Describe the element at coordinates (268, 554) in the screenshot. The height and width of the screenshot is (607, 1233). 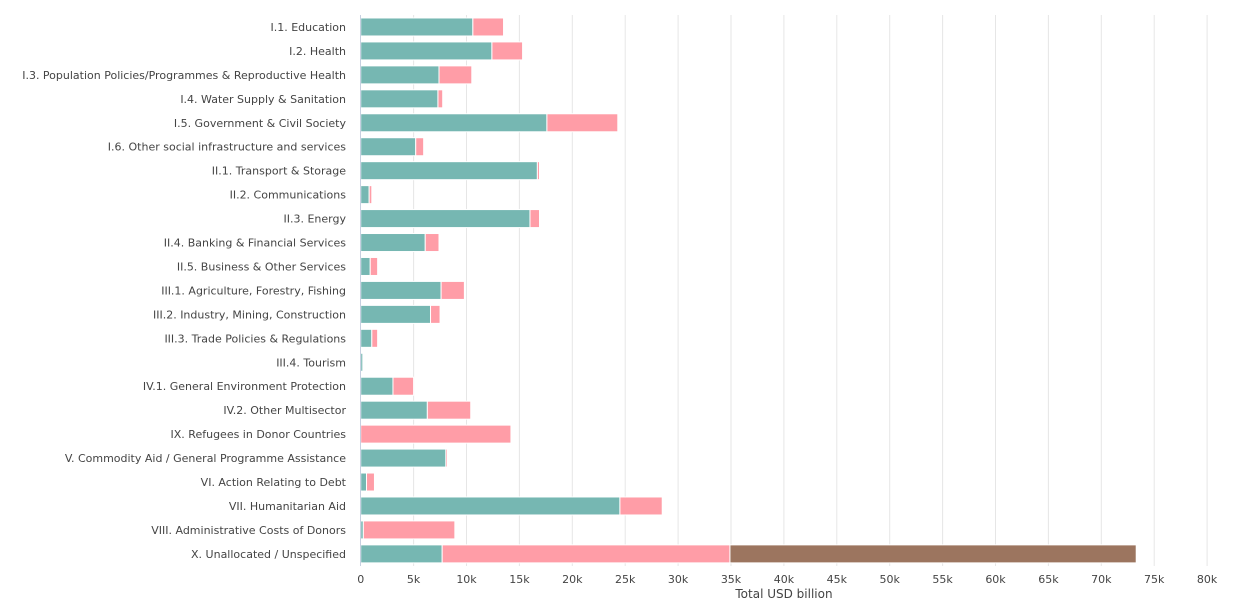
I see `category-label: X. Unallocated / Unspecified` at that location.